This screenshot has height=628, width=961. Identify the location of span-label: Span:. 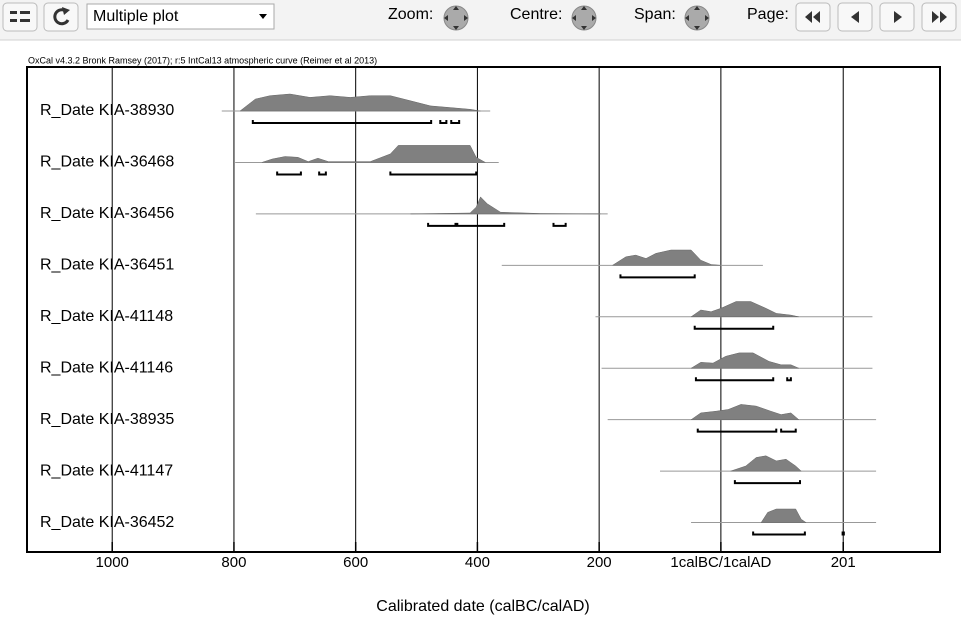
(655, 14).